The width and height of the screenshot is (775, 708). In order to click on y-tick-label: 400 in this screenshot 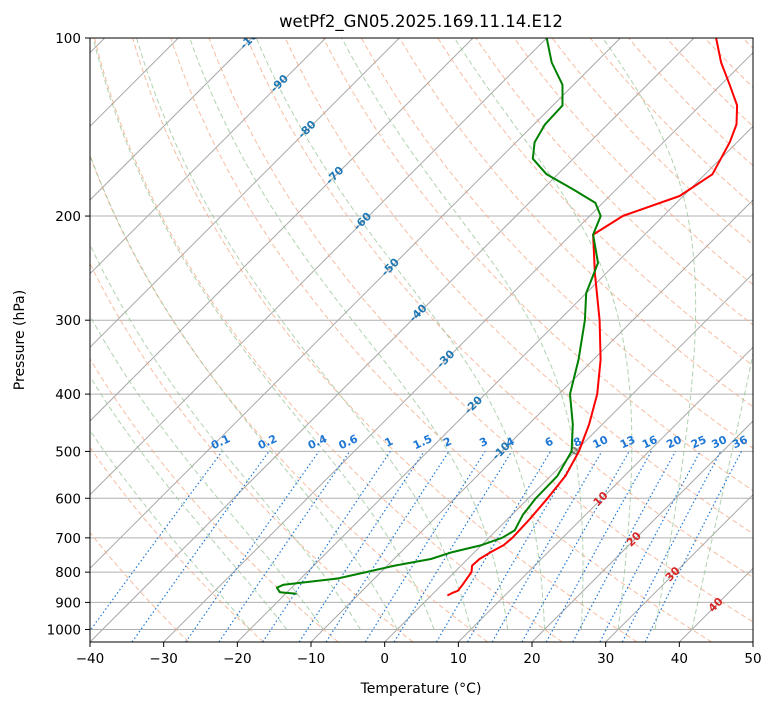, I will do `click(68, 395)`.